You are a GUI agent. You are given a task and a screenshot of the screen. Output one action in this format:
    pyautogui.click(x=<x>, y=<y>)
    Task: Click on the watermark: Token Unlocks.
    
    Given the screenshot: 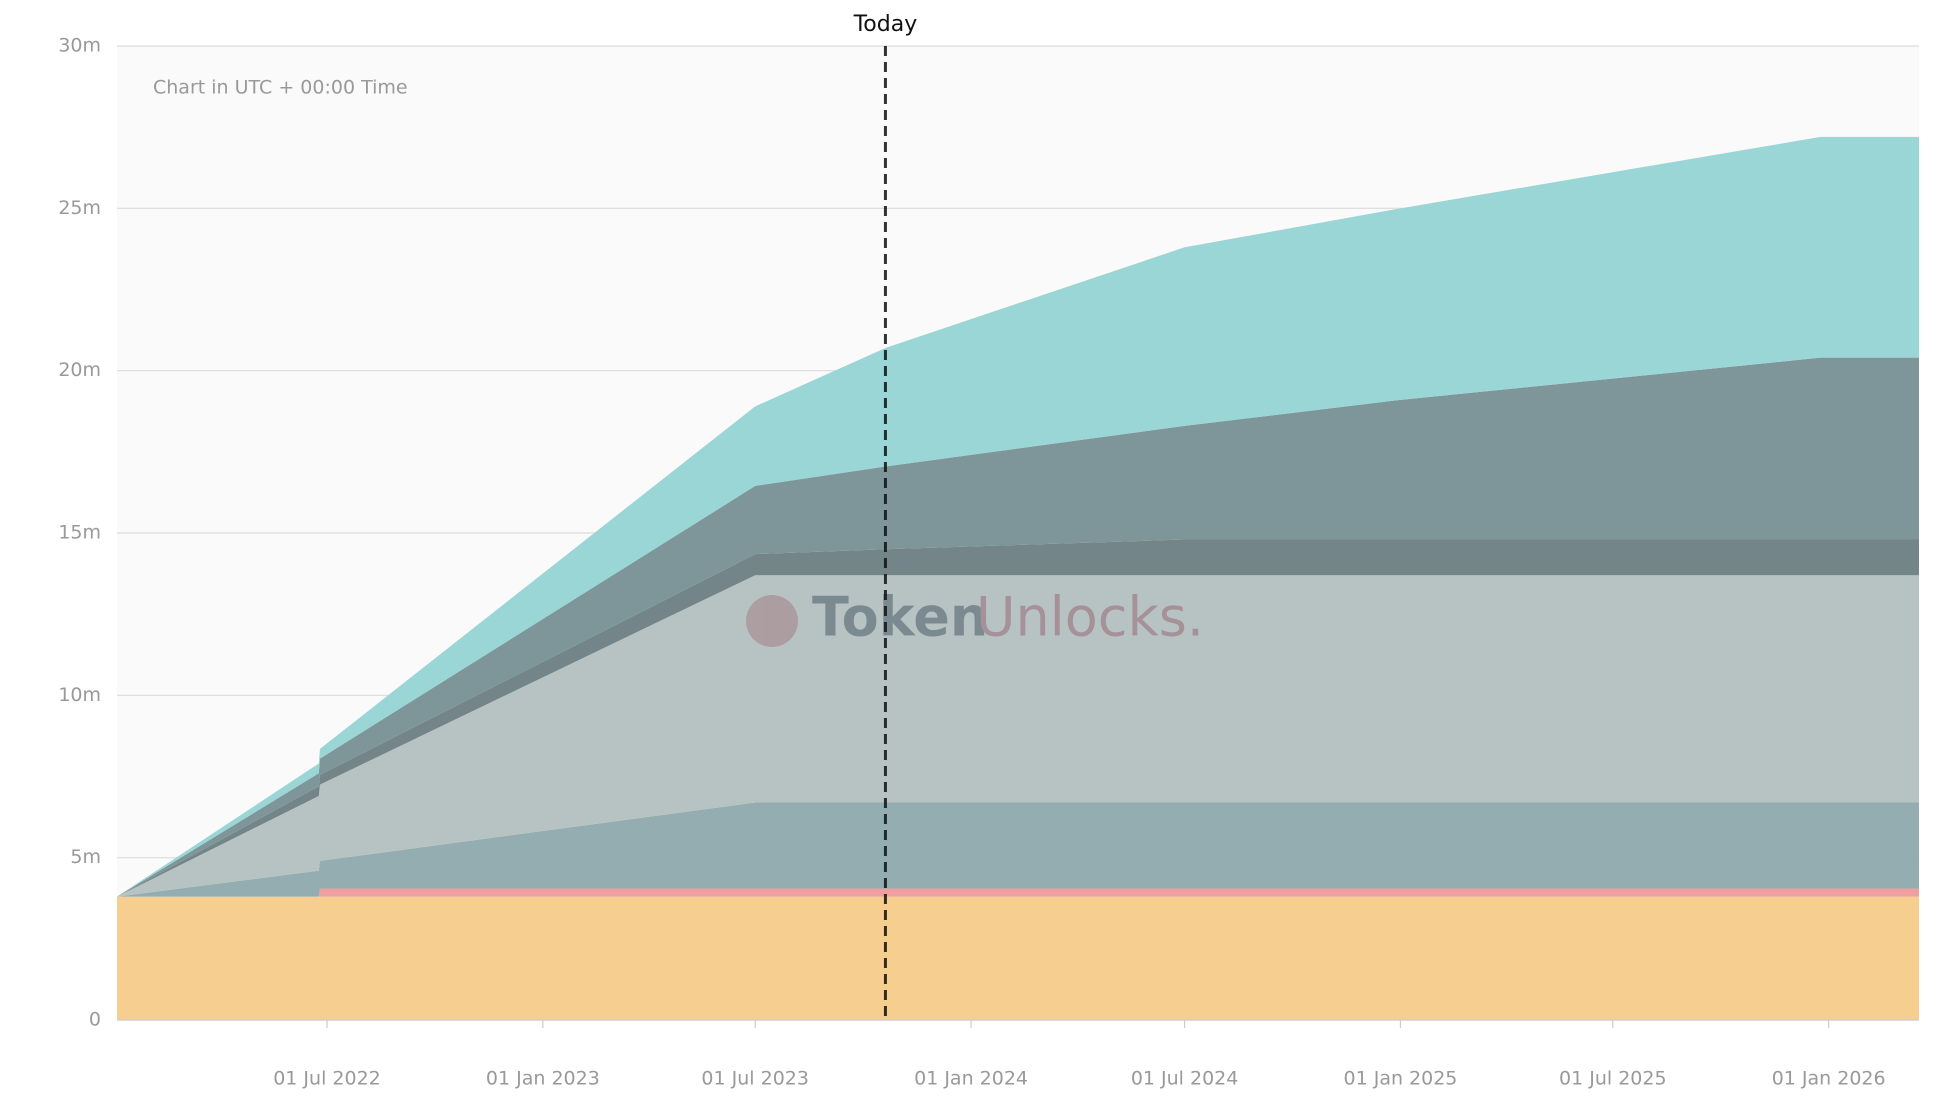 What is the action you would take?
    pyautogui.click(x=975, y=617)
    